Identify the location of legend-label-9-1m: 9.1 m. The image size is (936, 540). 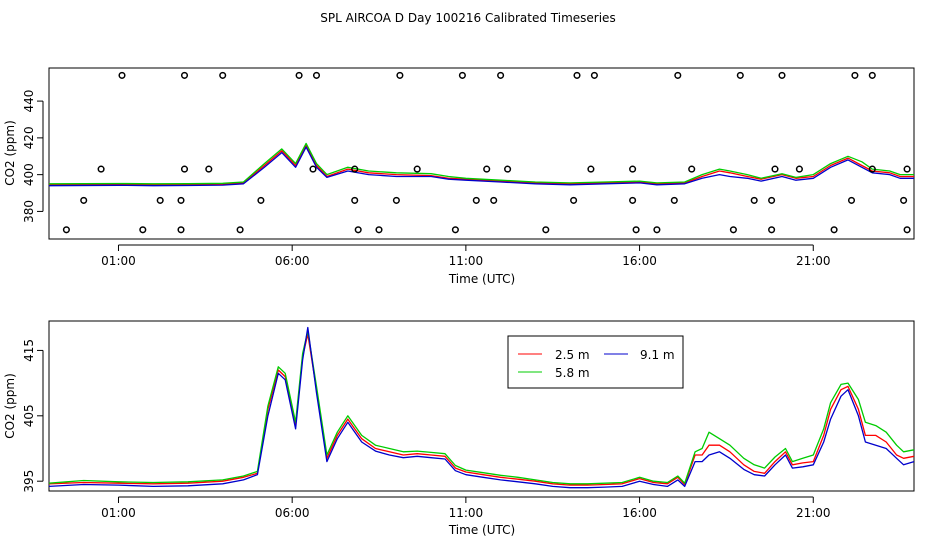
(657, 355).